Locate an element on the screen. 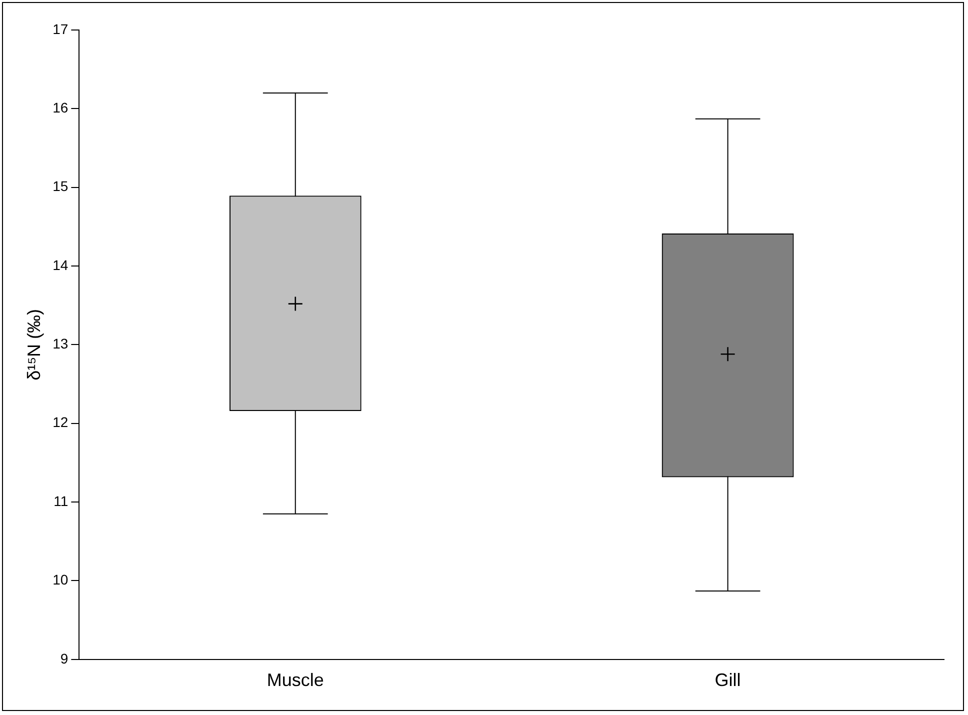 Image resolution: width=968 pixels, height=715 pixels. y-tick-label: 13 is located at coordinates (60, 344).